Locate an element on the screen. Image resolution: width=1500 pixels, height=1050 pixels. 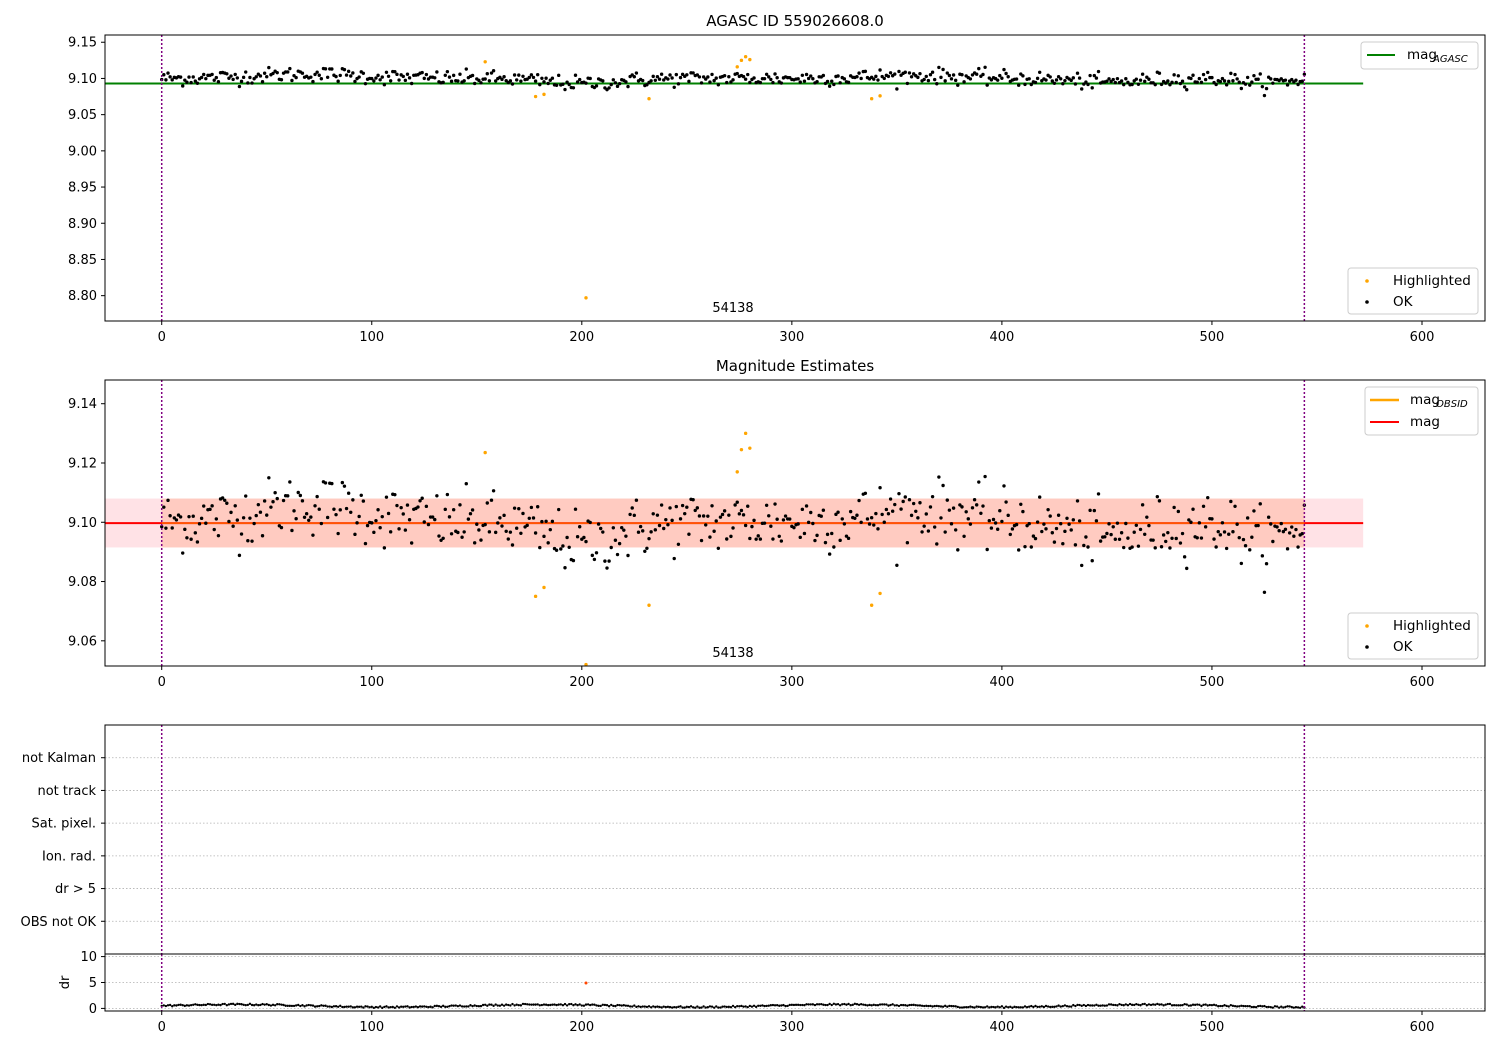
legend-label: mag is located at coordinates (1422, 55).